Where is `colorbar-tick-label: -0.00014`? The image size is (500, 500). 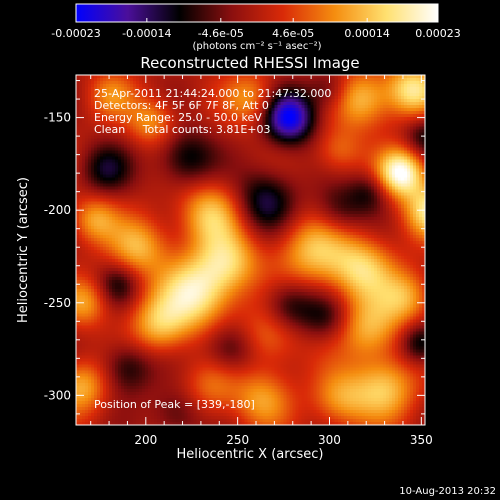 colorbar-tick-label: -0.00014 is located at coordinates (146, 33).